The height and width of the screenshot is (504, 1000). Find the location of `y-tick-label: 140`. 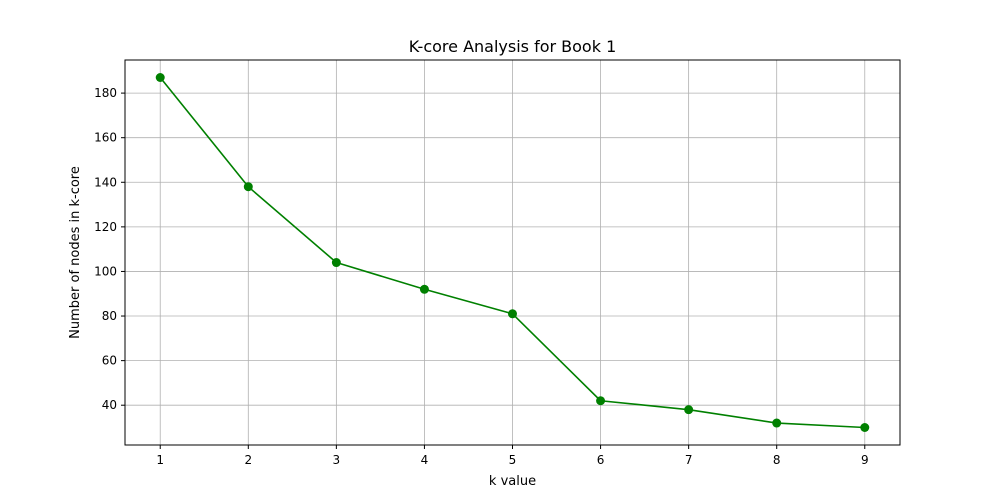

y-tick-label: 140 is located at coordinates (105, 182).